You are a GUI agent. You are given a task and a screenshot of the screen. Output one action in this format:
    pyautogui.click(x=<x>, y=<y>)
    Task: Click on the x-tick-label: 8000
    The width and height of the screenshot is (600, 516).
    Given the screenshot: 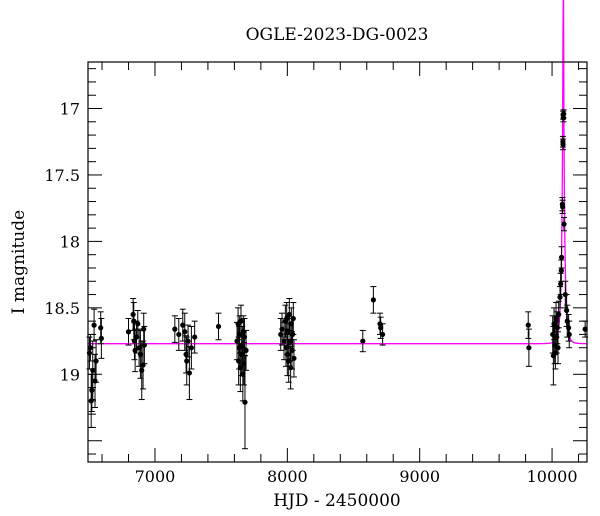 What is the action you would take?
    pyautogui.click(x=287, y=476)
    